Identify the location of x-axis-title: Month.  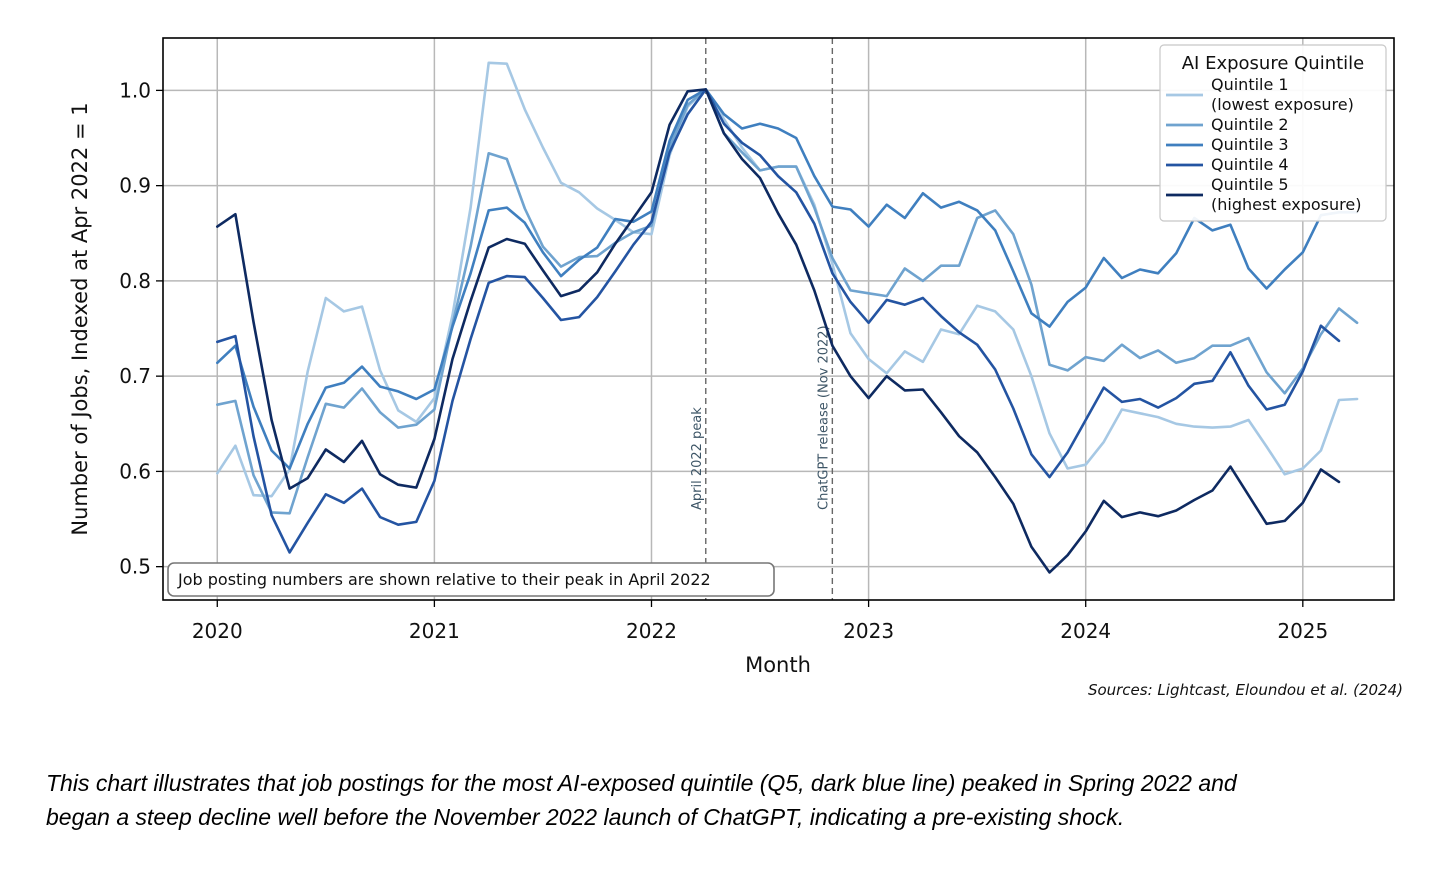
(778, 665).